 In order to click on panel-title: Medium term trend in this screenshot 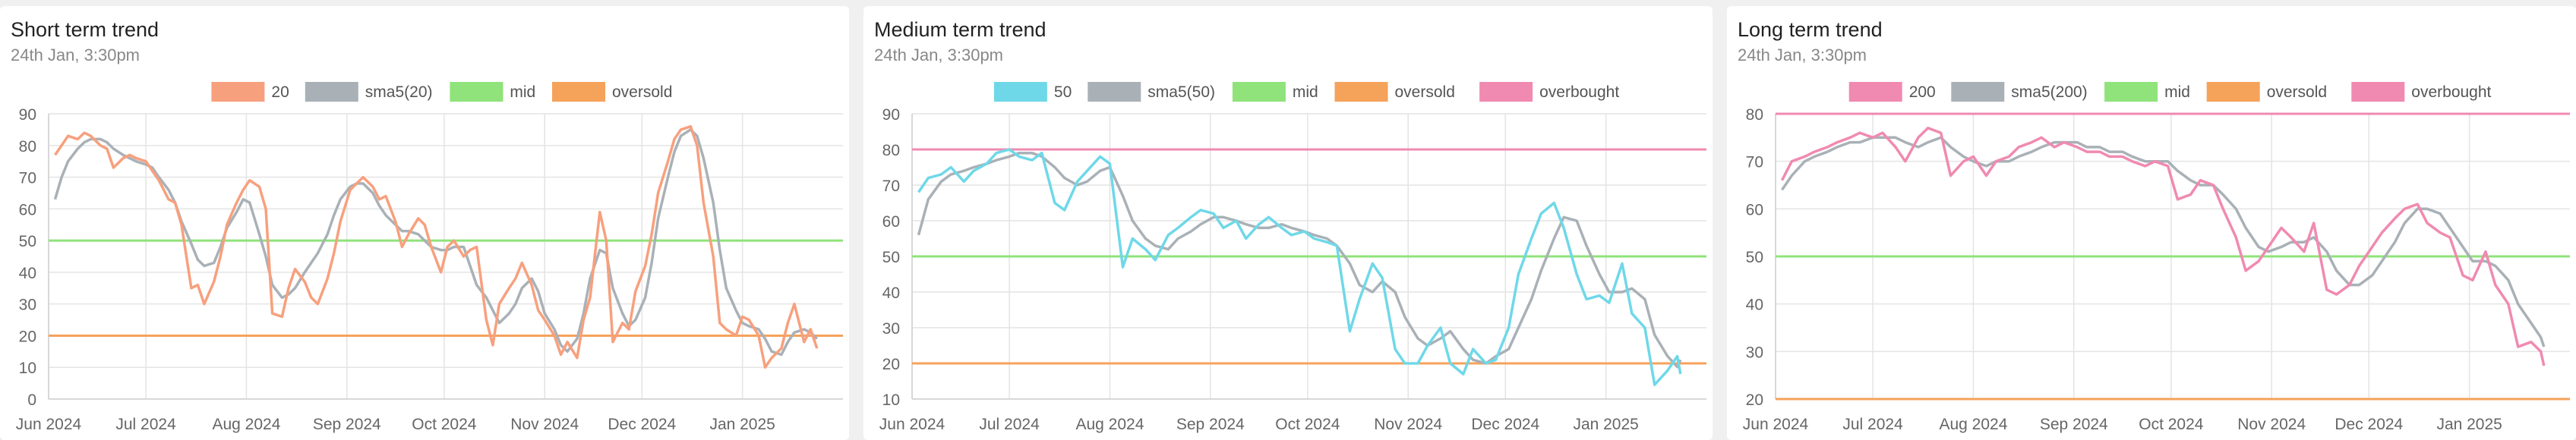, I will do `click(960, 29)`.